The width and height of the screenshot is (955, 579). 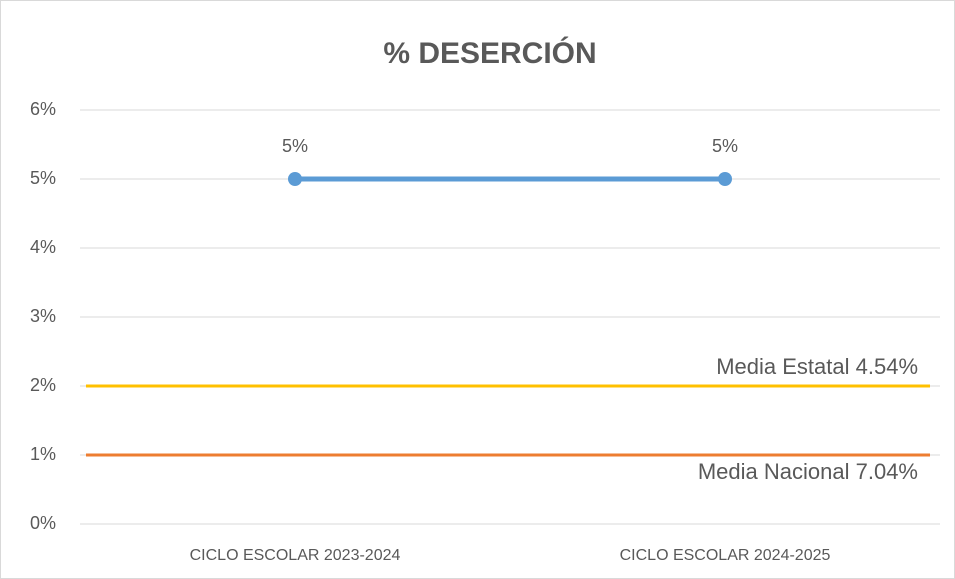 What do you see at coordinates (43, 178) in the screenshot?
I see `y-tick-label: 5%` at bounding box center [43, 178].